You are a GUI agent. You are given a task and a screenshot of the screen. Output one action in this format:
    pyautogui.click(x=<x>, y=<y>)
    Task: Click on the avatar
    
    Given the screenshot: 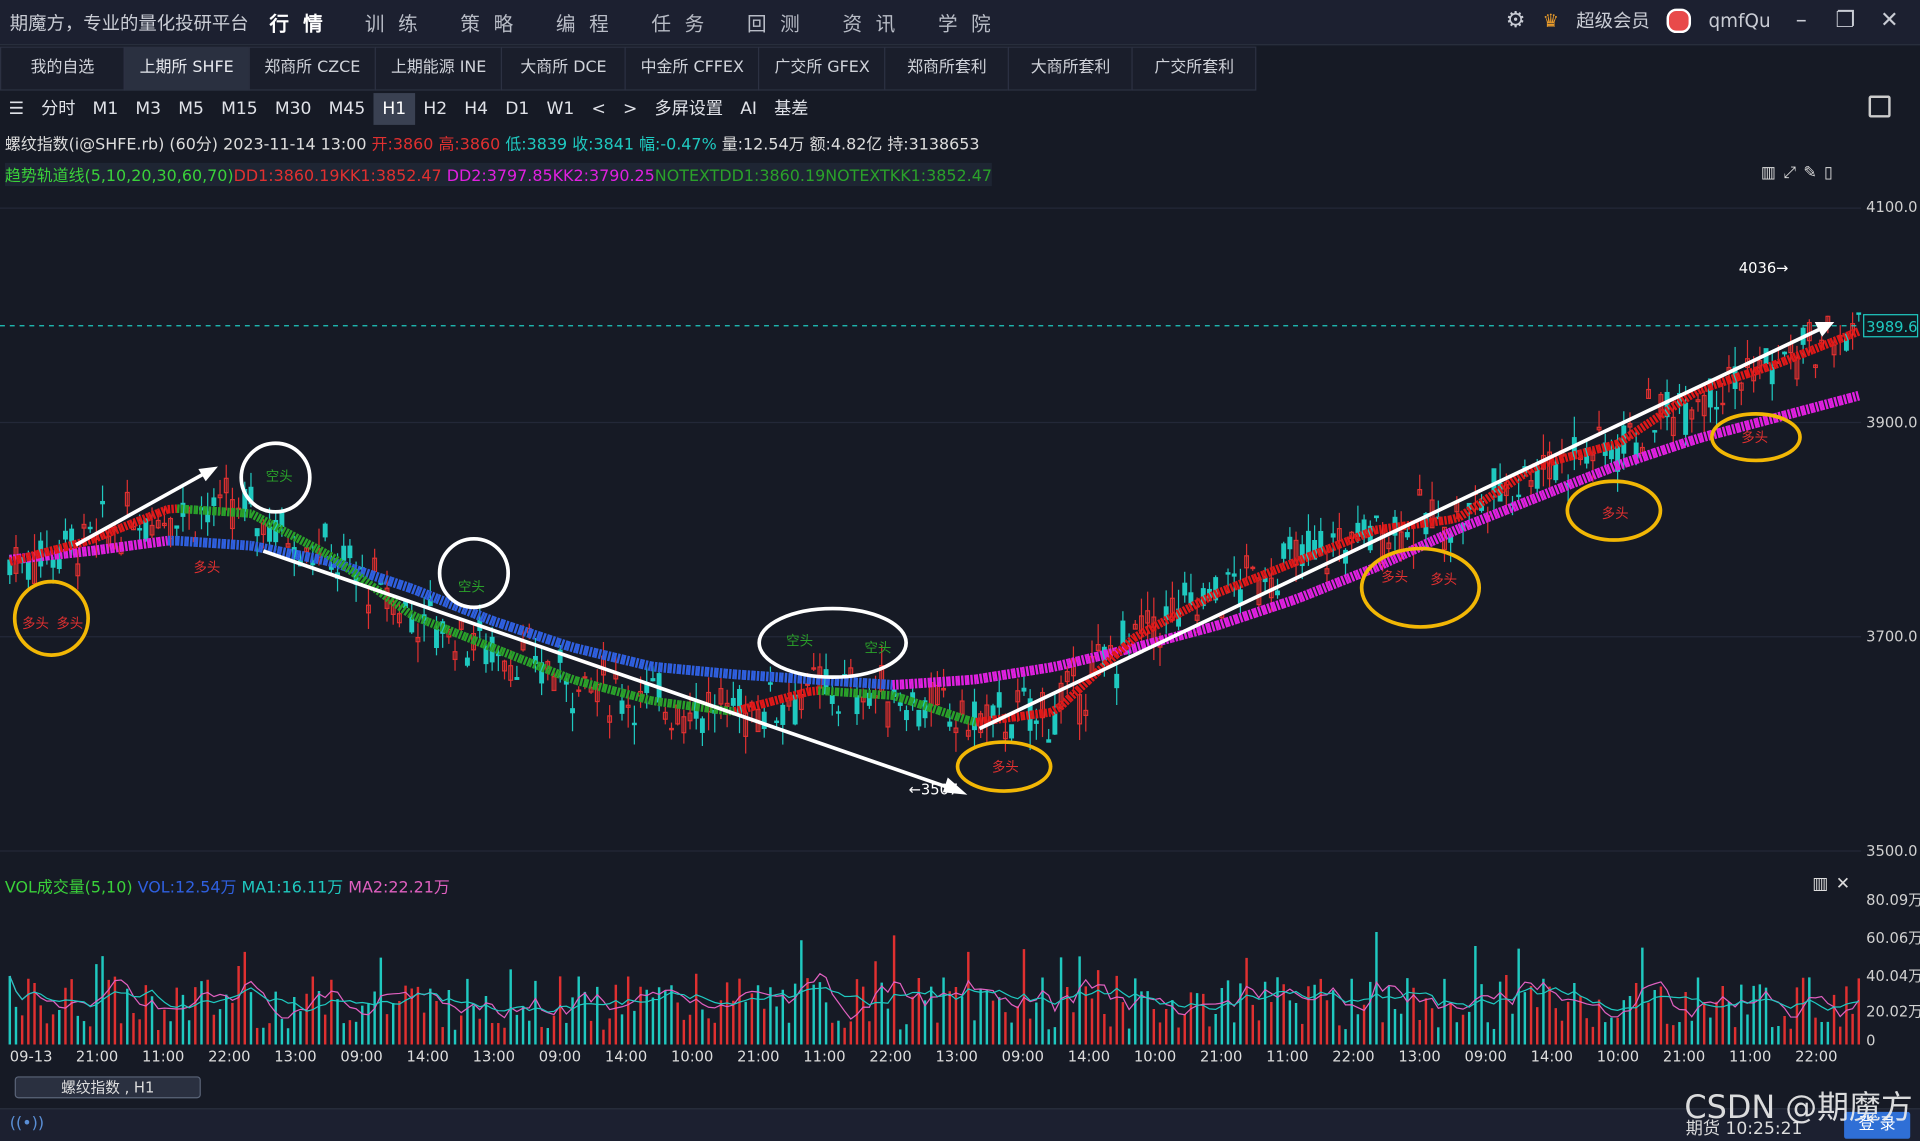 What is the action you would take?
    pyautogui.click(x=1679, y=20)
    